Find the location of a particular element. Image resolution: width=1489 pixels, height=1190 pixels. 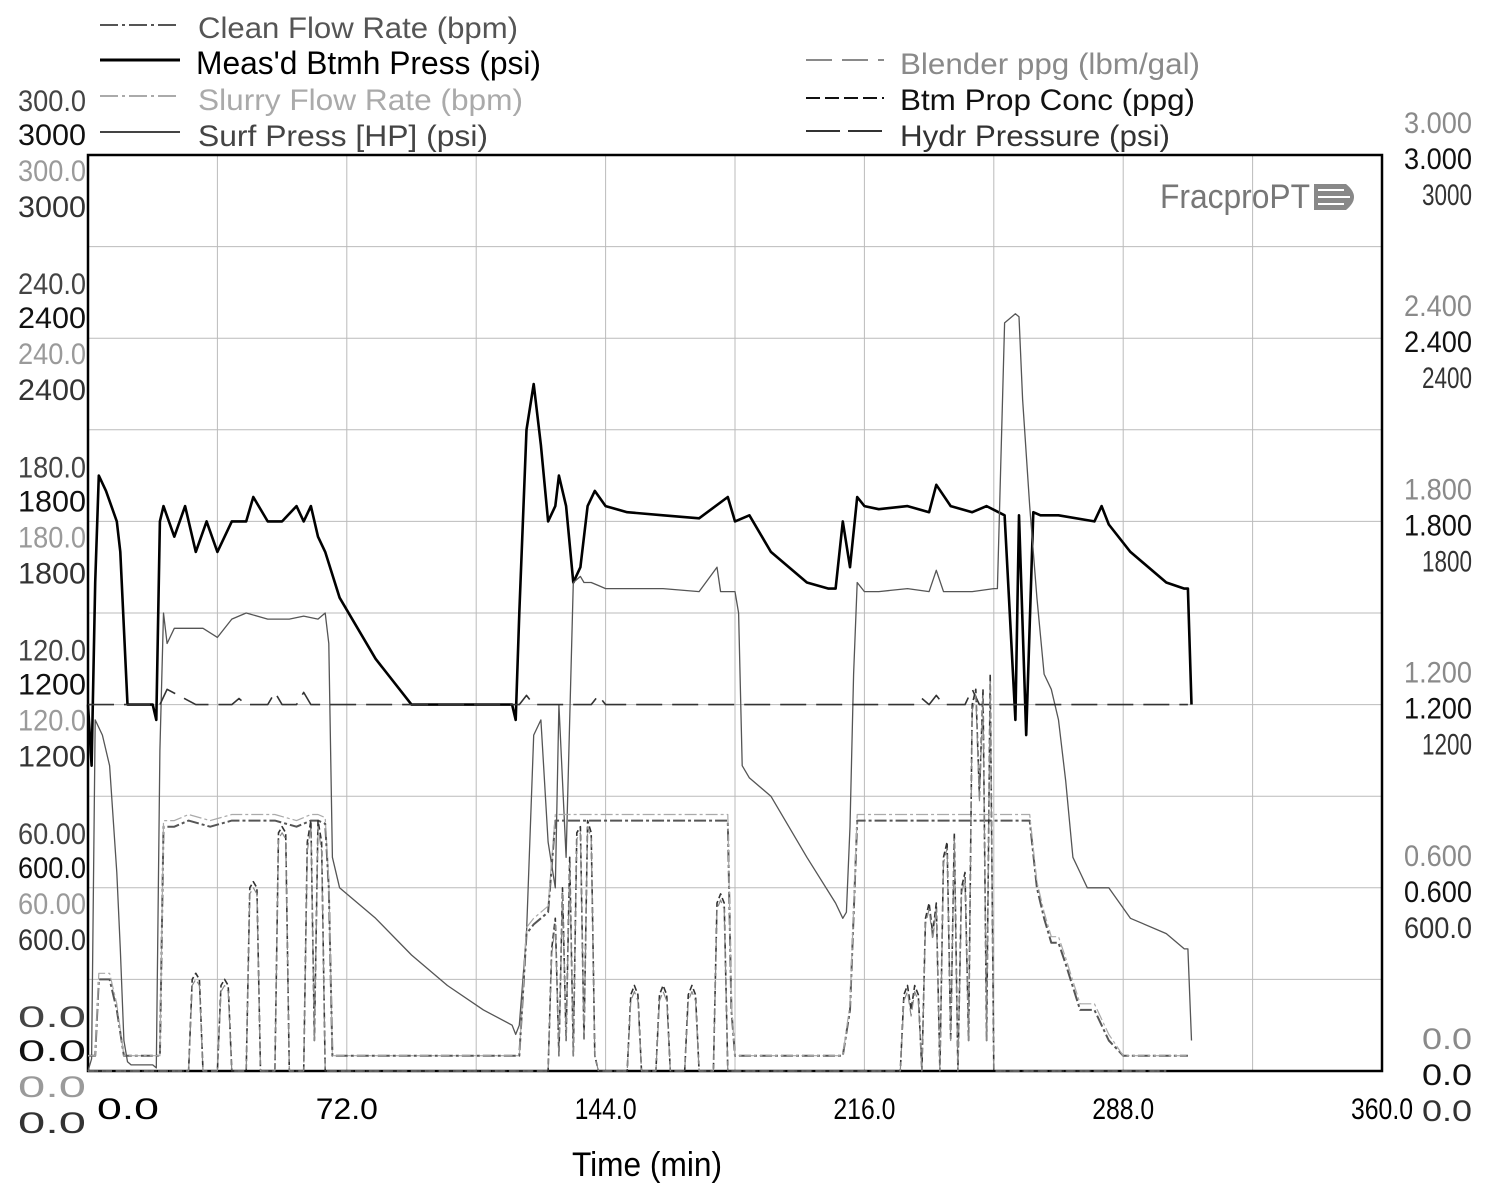

right-axis-0-tick-label: 3.000 is located at coordinates (1438, 123).